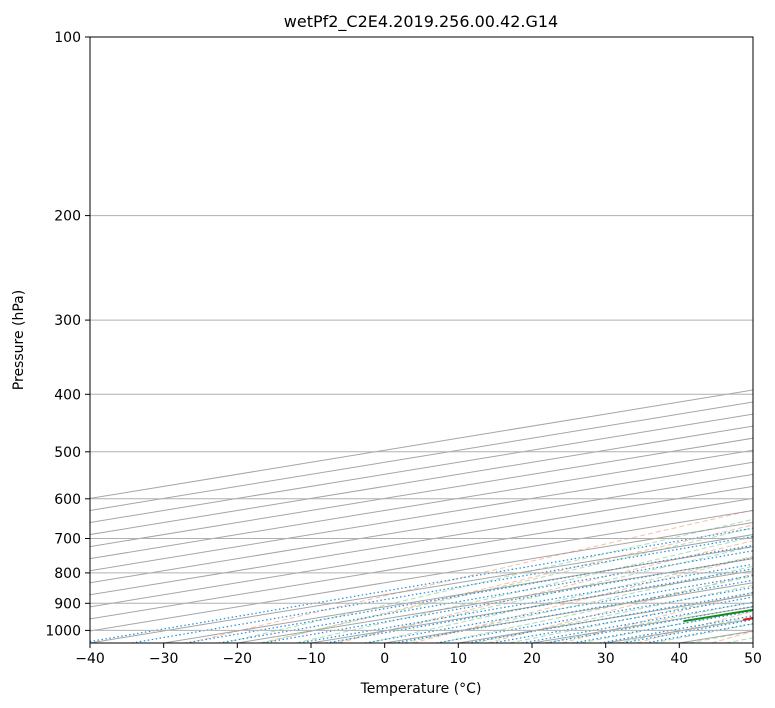  I want to click on y-tick-label: 300, so click(67, 321).